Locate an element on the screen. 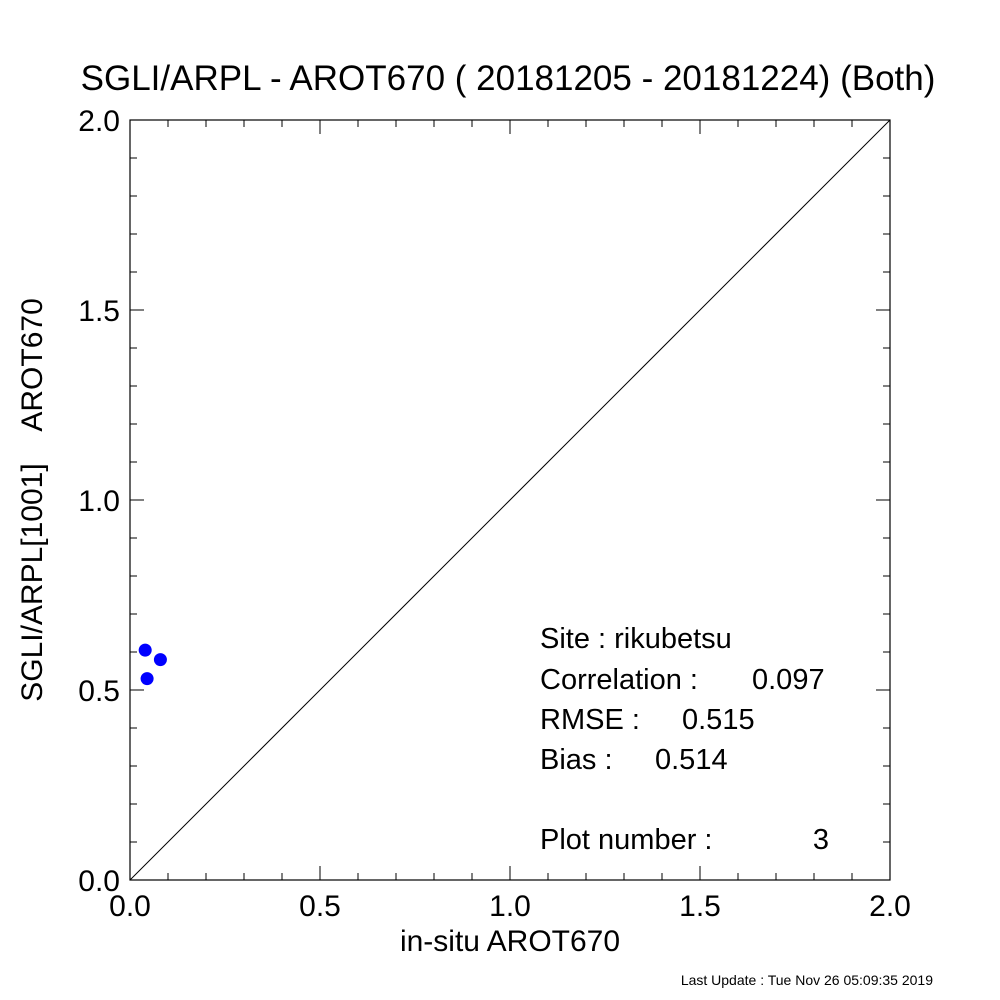 The image size is (1000, 1000). x-axis-label: in-situ AROT670 is located at coordinates (510, 941).